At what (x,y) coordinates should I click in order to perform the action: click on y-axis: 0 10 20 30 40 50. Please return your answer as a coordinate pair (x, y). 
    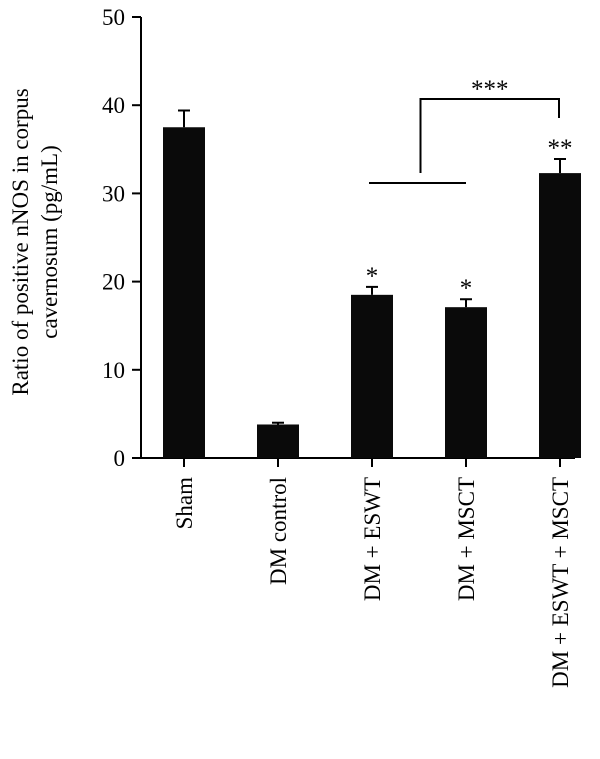
    Looking at the image, I should click on (122, 238).